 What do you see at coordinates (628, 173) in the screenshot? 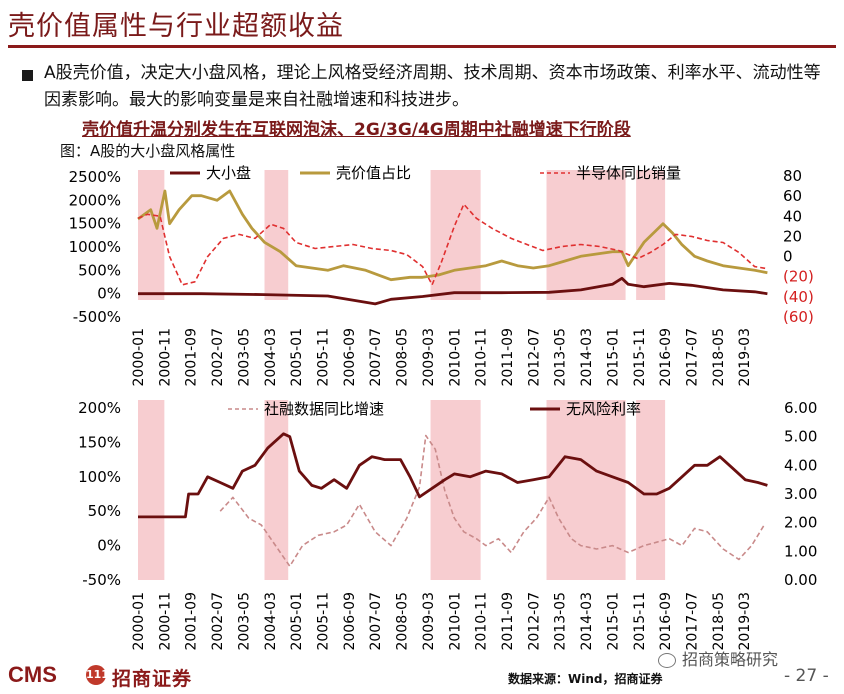
I see `legend-label: 半导体同比销量` at bounding box center [628, 173].